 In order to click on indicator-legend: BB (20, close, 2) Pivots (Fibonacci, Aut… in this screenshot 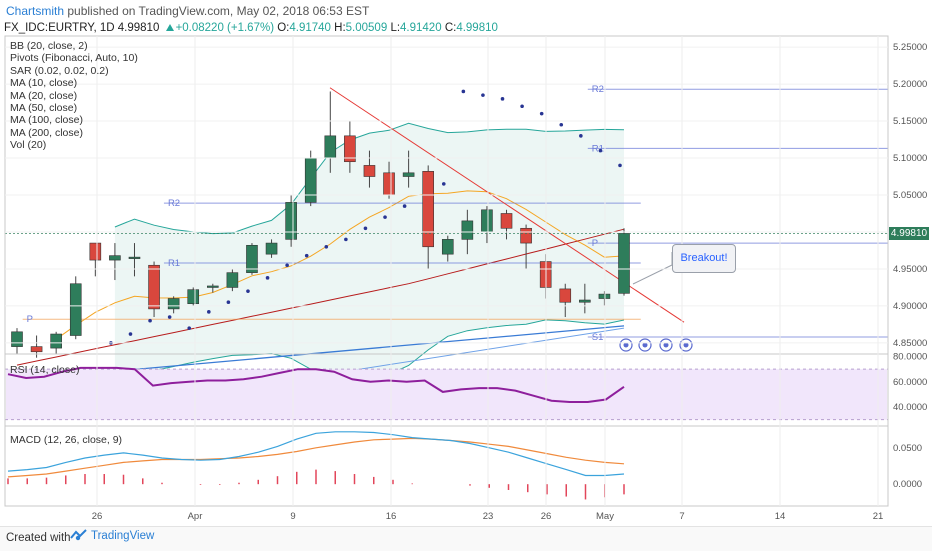, I will do `click(74, 96)`.